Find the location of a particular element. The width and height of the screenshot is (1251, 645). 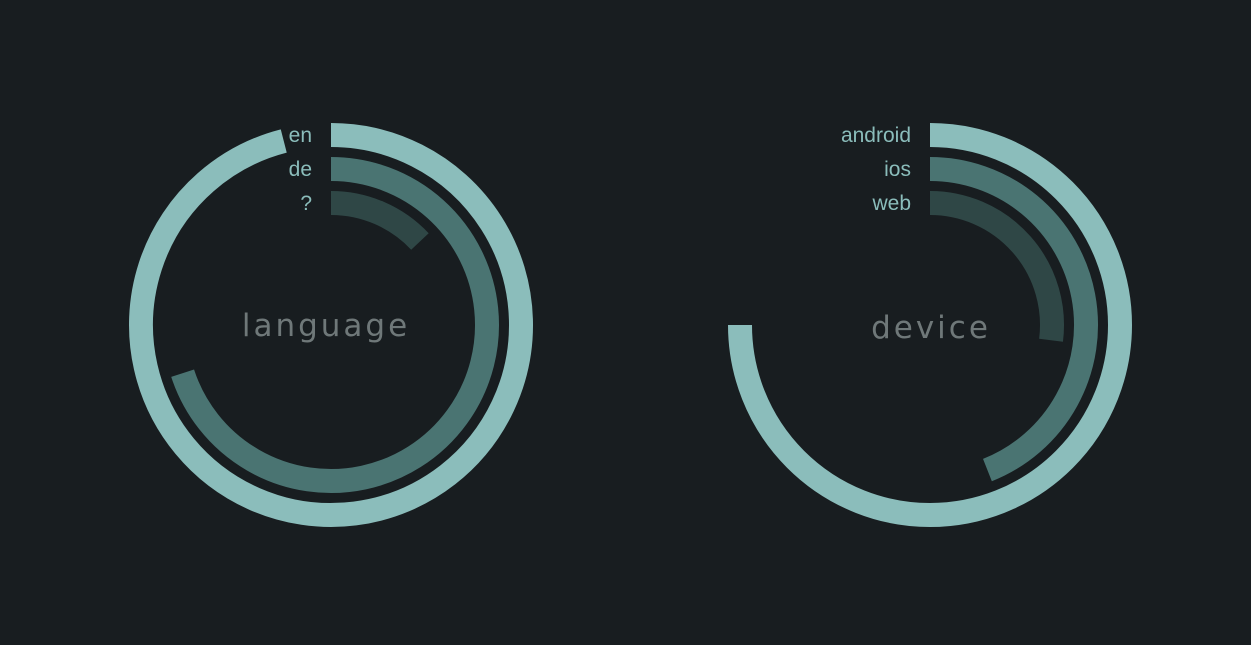

bar-device-web is located at coordinates (996, 266).